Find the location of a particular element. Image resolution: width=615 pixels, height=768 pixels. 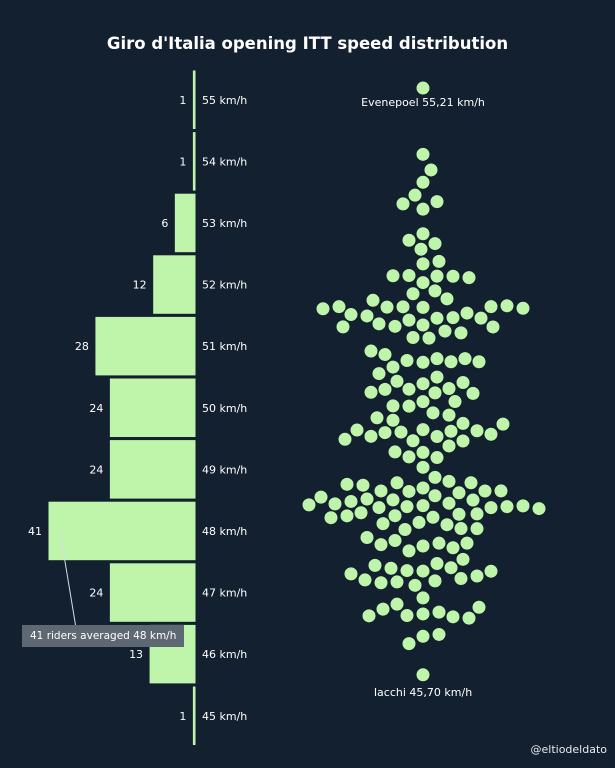

bar-47-km-h is located at coordinates (152, 592).